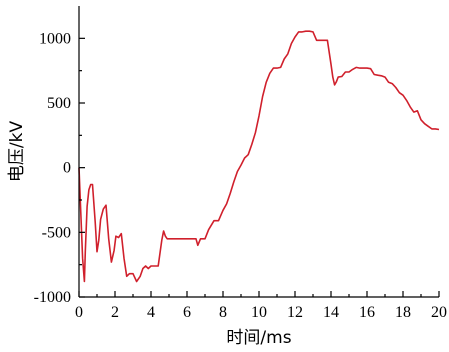 Image resolution: width=449 pixels, height=352 pixels. I want to click on x-tick-label: 6, so click(187, 312).